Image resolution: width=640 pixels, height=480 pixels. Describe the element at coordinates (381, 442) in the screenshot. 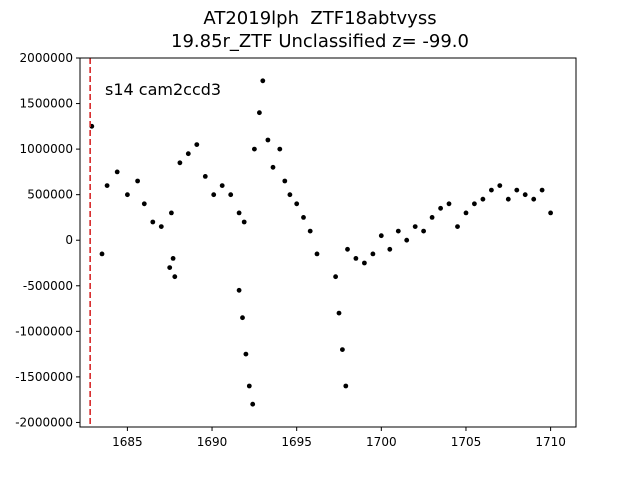

I see `x-tick-label: 1700` at that location.